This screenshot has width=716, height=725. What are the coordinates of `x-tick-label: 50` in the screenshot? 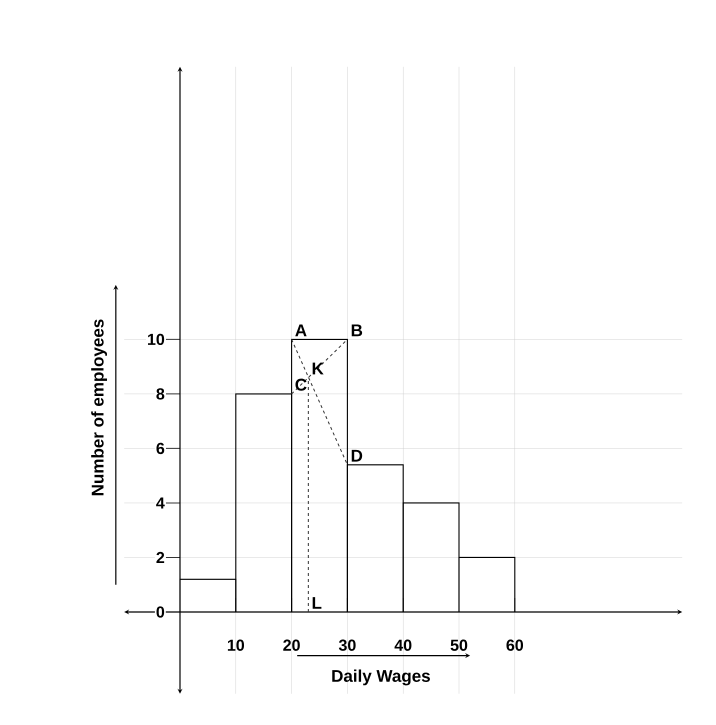 It's located at (459, 645).